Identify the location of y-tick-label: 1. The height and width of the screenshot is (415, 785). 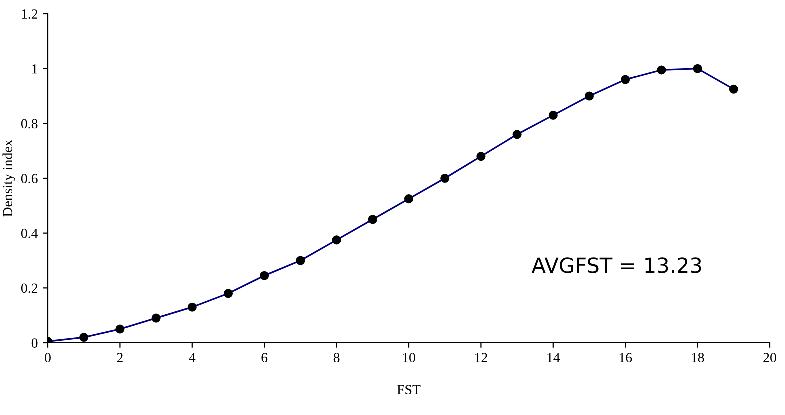
(35, 69).